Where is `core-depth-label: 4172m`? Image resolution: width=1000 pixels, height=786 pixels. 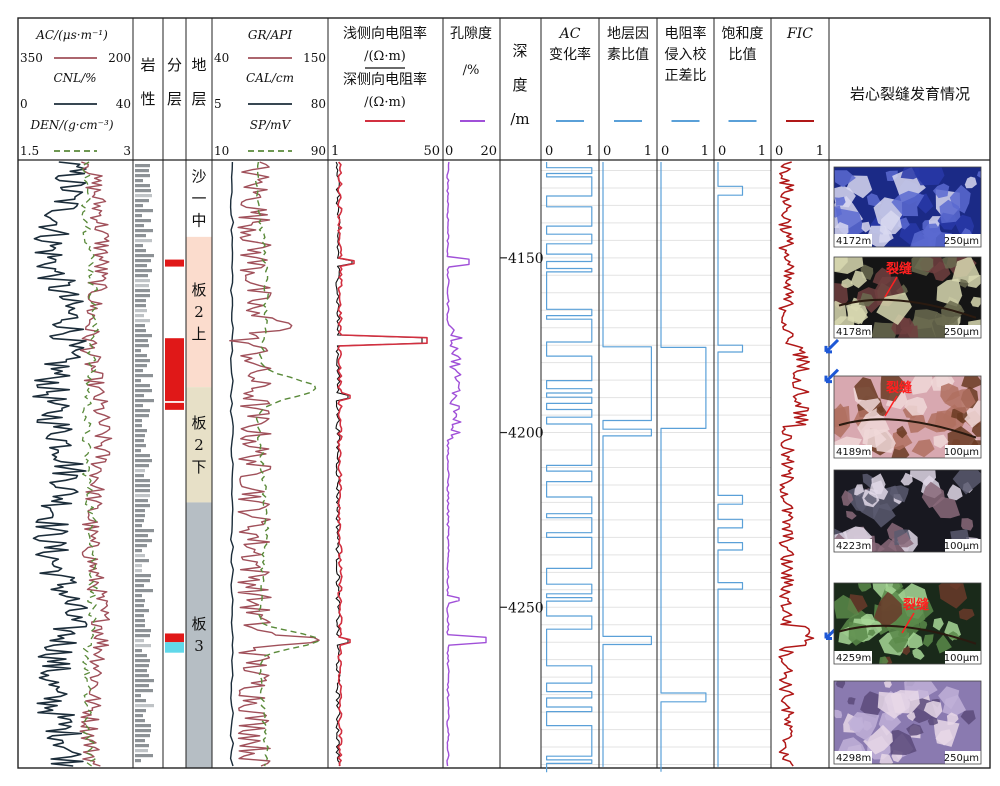
core-depth-label: 4172m is located at coordinates (853, 241).